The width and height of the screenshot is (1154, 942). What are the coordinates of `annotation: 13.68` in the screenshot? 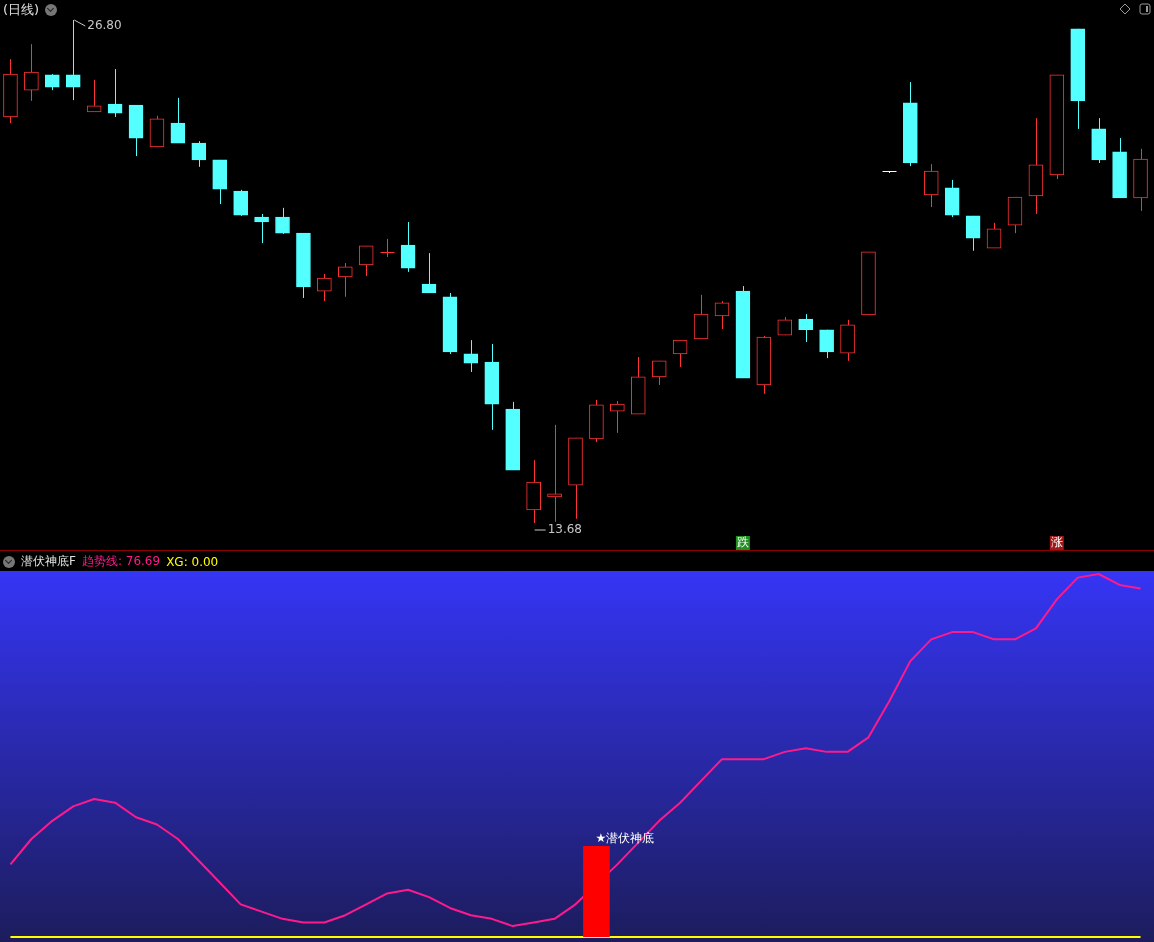 It's located at (564, 529).